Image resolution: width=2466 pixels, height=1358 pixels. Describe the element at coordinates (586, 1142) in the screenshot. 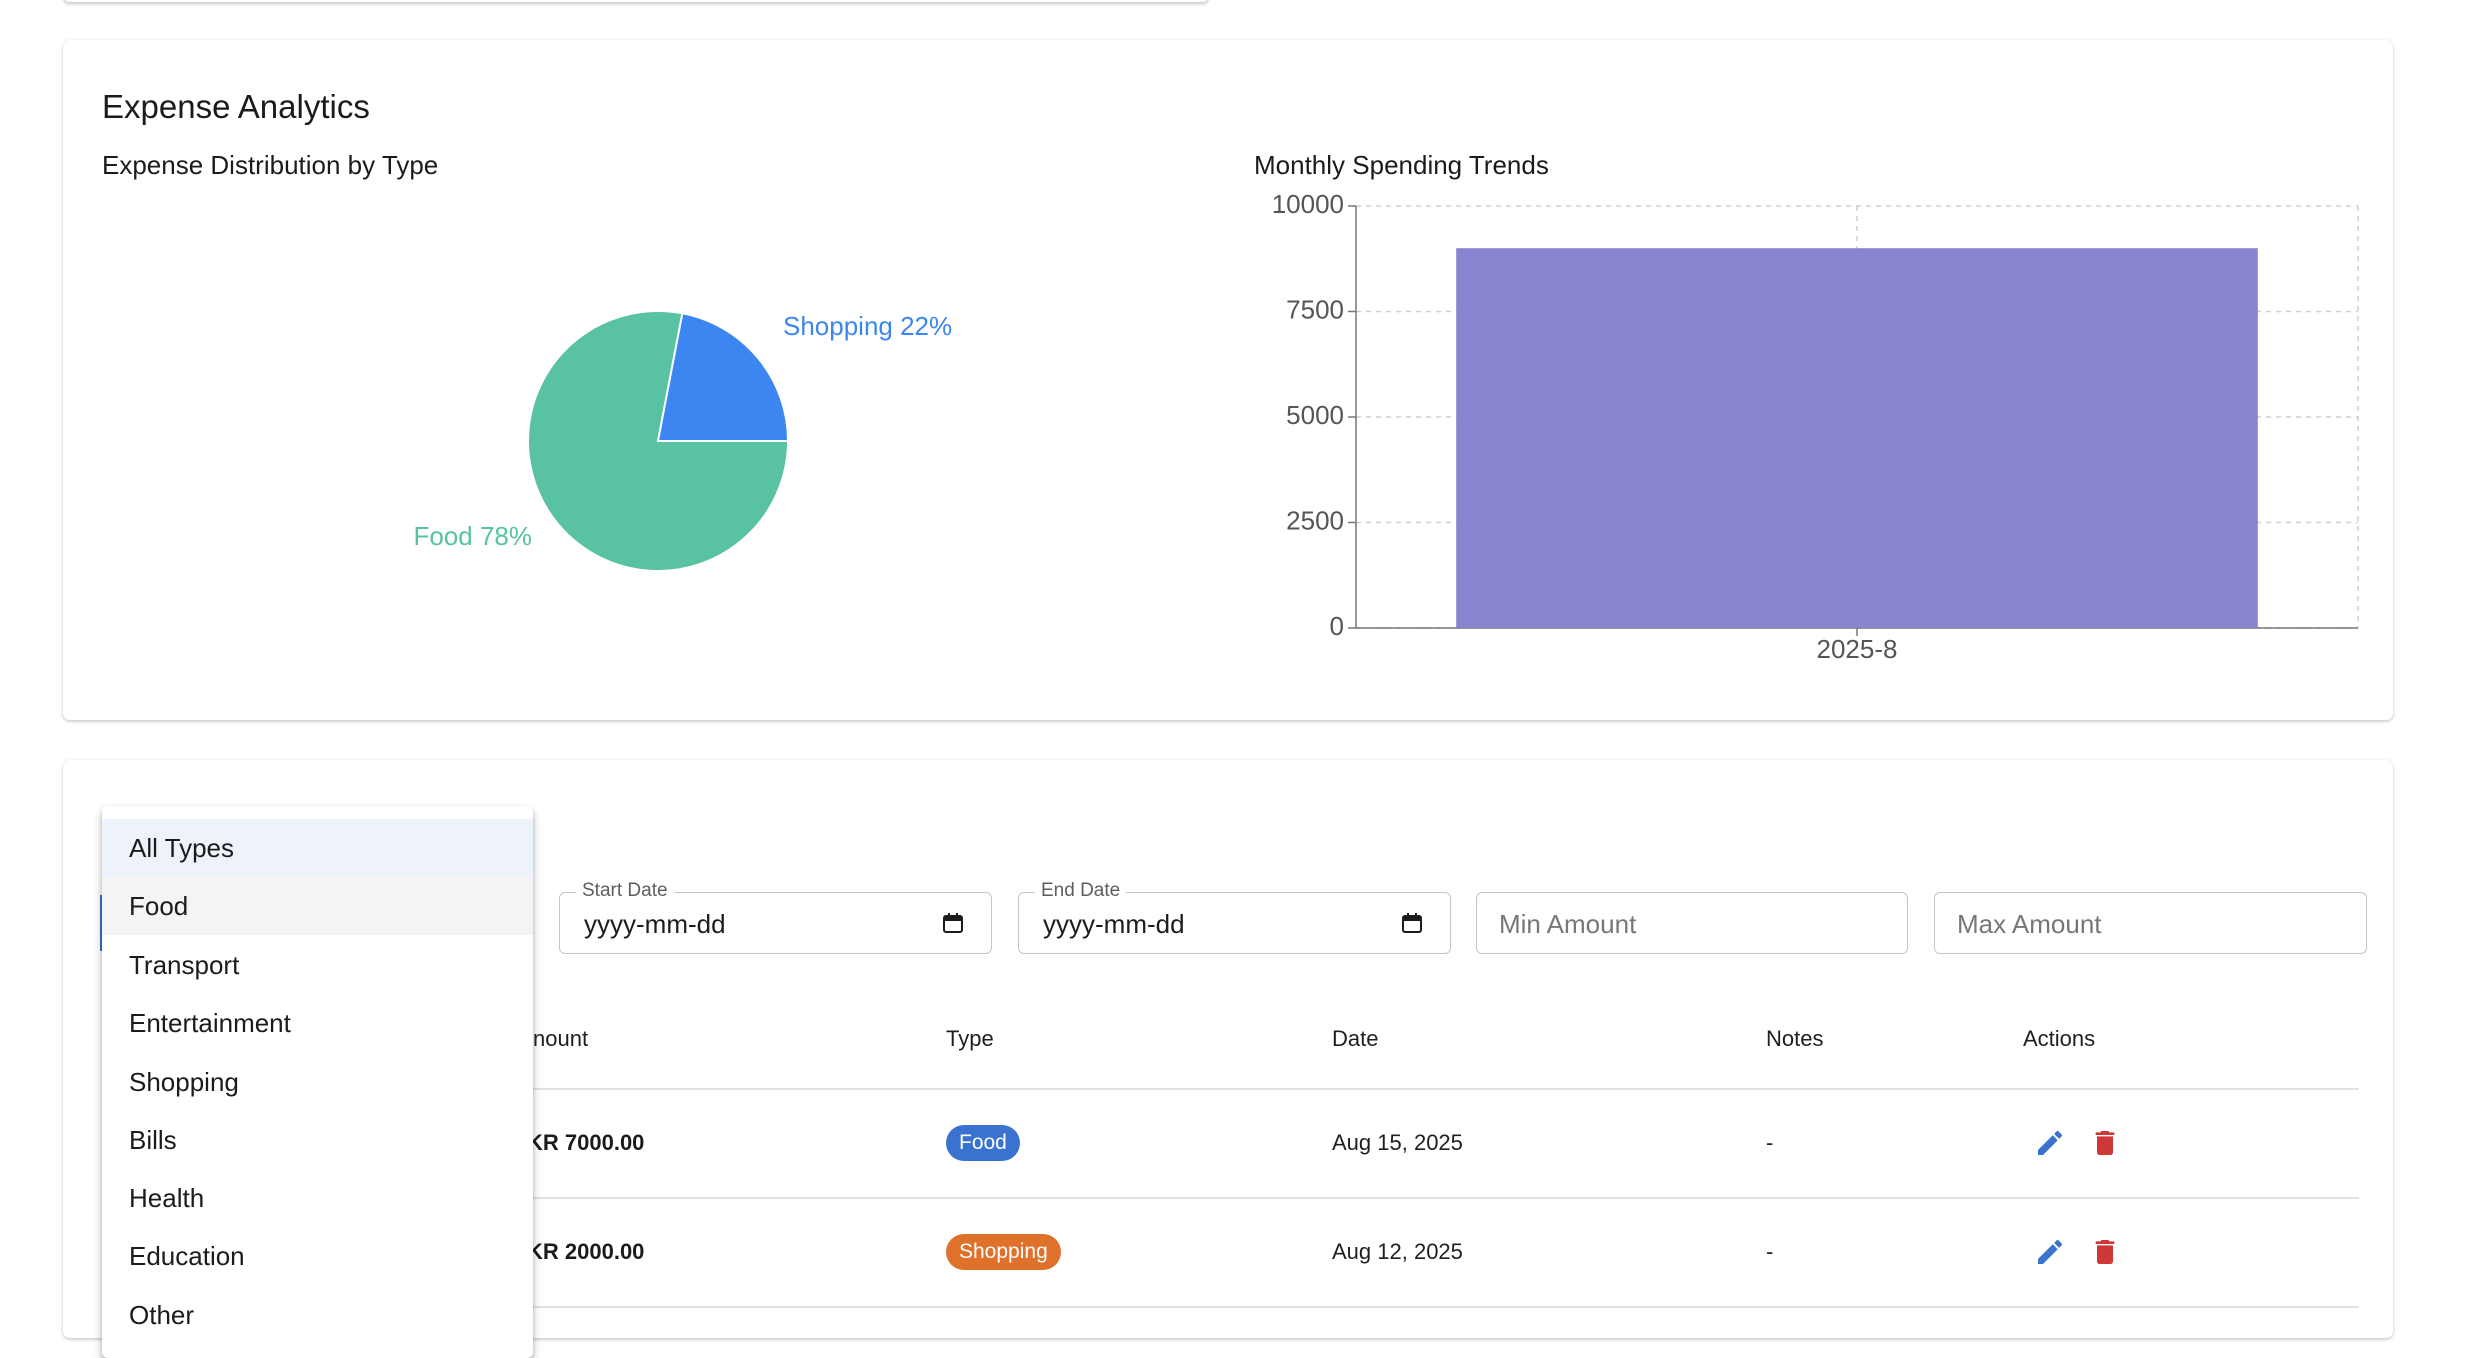

I see `row-amount: KR 7000.00` at that location.